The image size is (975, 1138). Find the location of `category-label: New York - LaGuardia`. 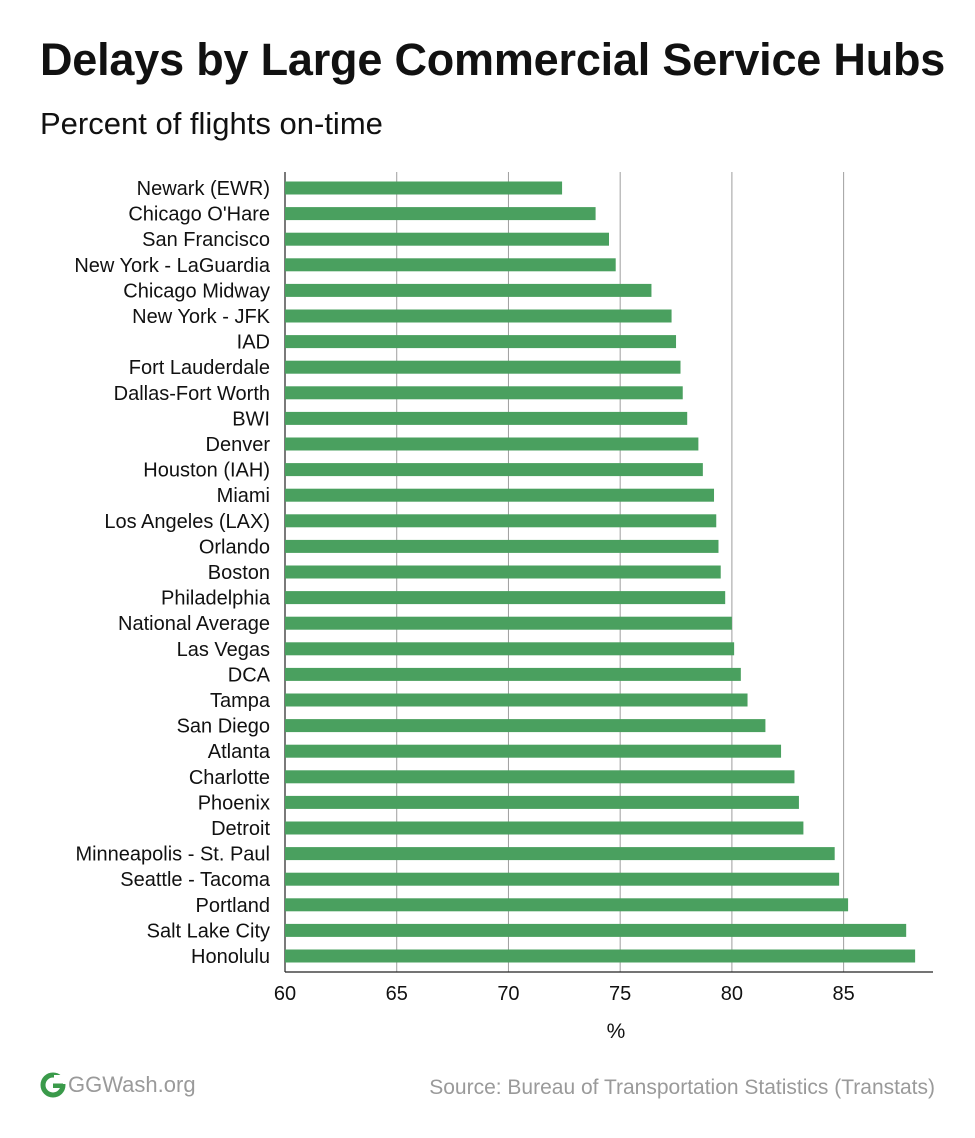

category-label: New York - LaGuardia is located at coordinates (172, 266).